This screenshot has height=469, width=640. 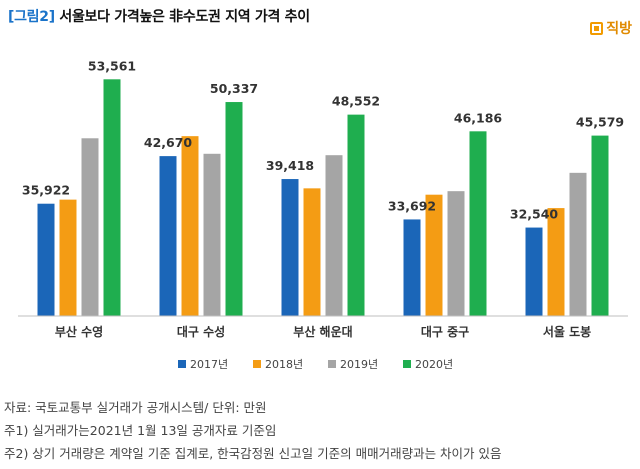 What do you see at coordinates (359, 364) in the screenshot?
I see `legend-label: 2019년` at bounding box center [359, 364].